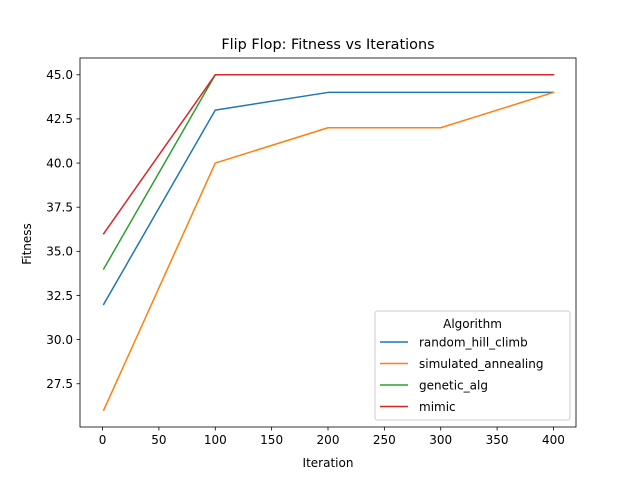 This screenshot has height=480, width=640. What do you see at coordinates (328, 463) in the screenshot?
I see `x-axis-label: Iteration` at bounding box center [328, 463].